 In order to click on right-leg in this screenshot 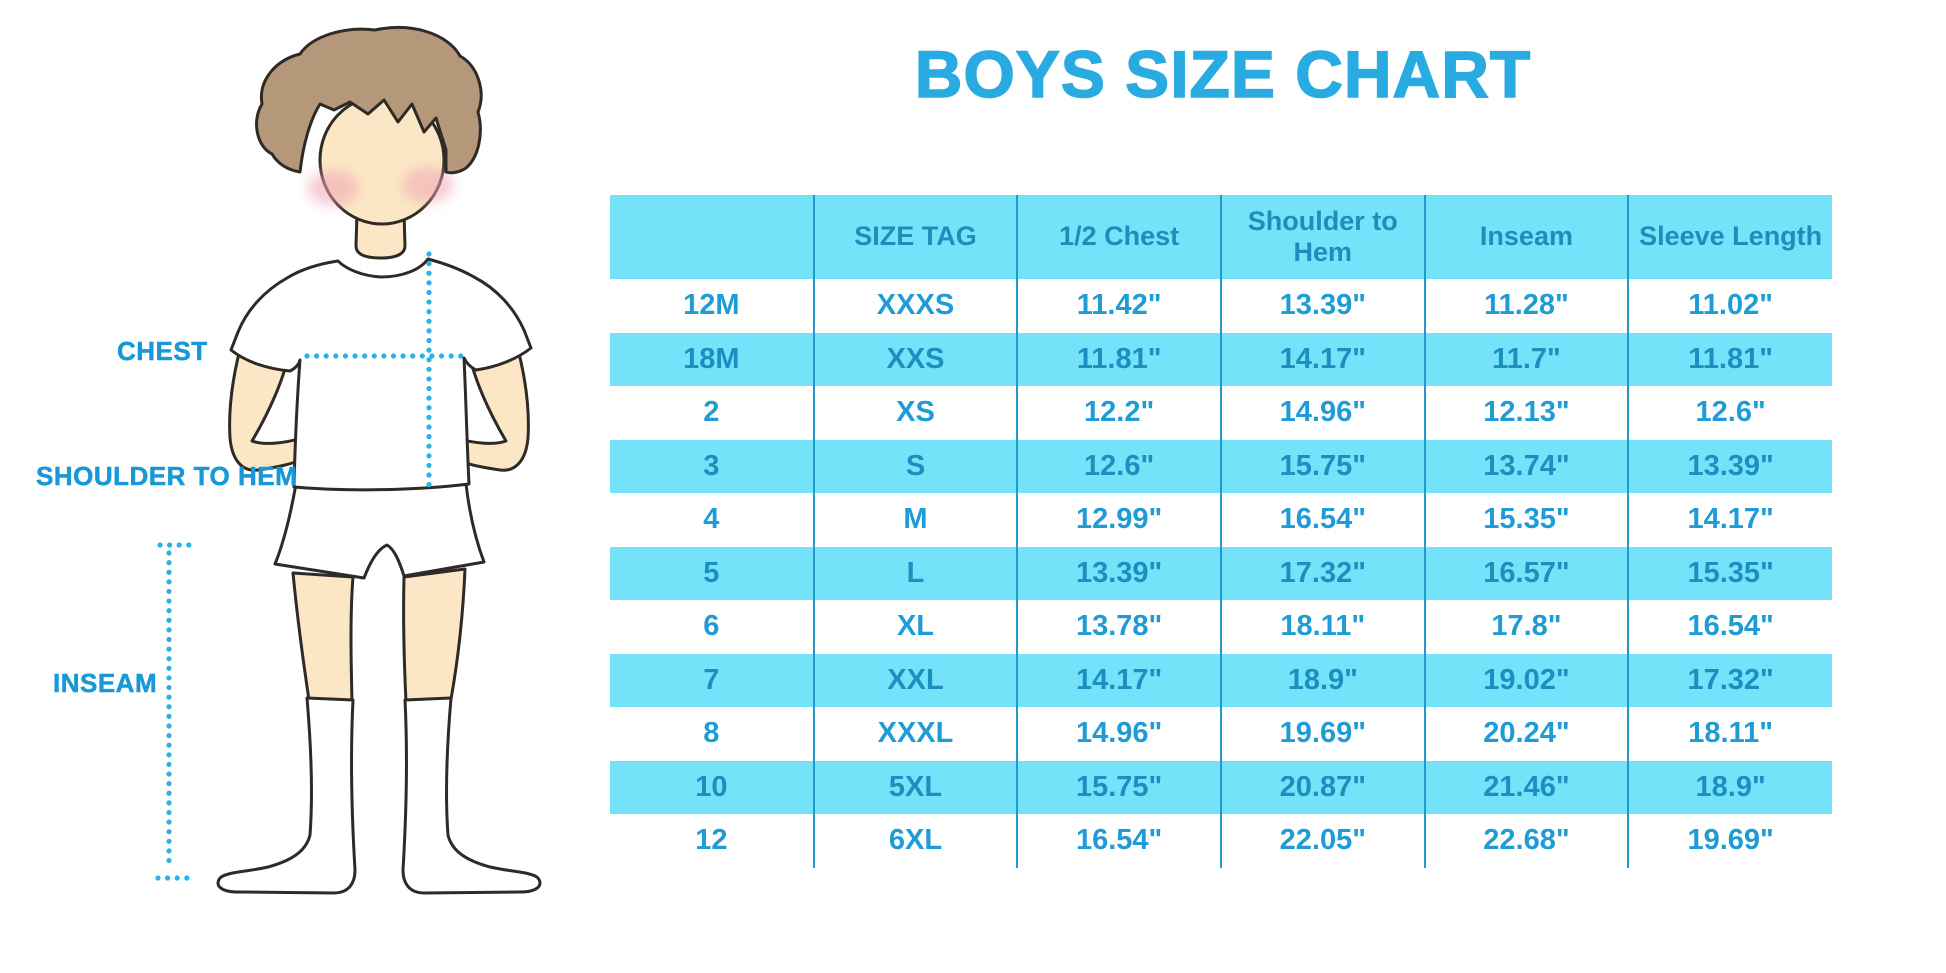, I will do `click(434, 635)`.